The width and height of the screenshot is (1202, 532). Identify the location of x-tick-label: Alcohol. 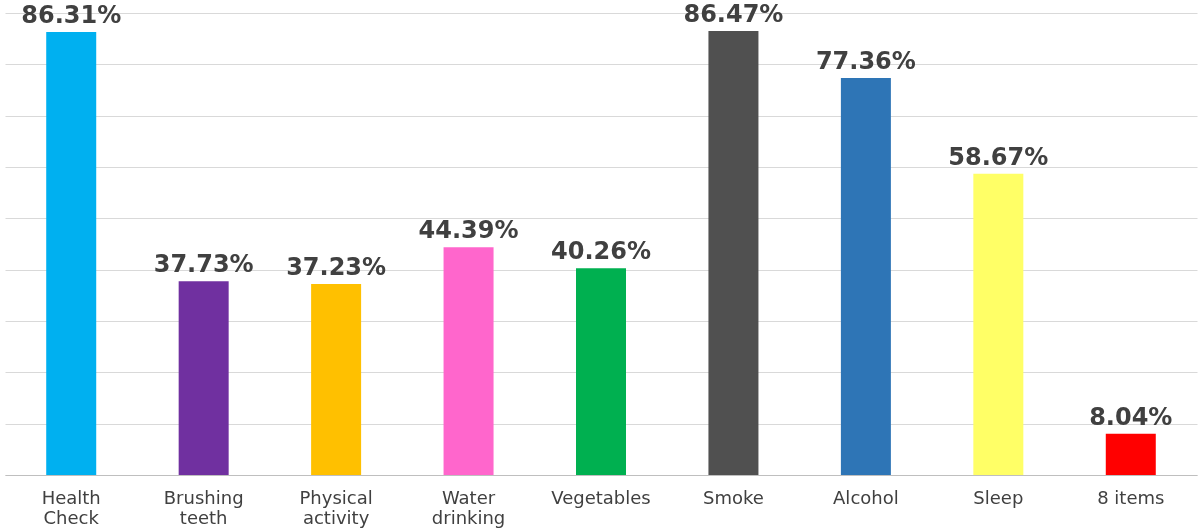
(866, 497).